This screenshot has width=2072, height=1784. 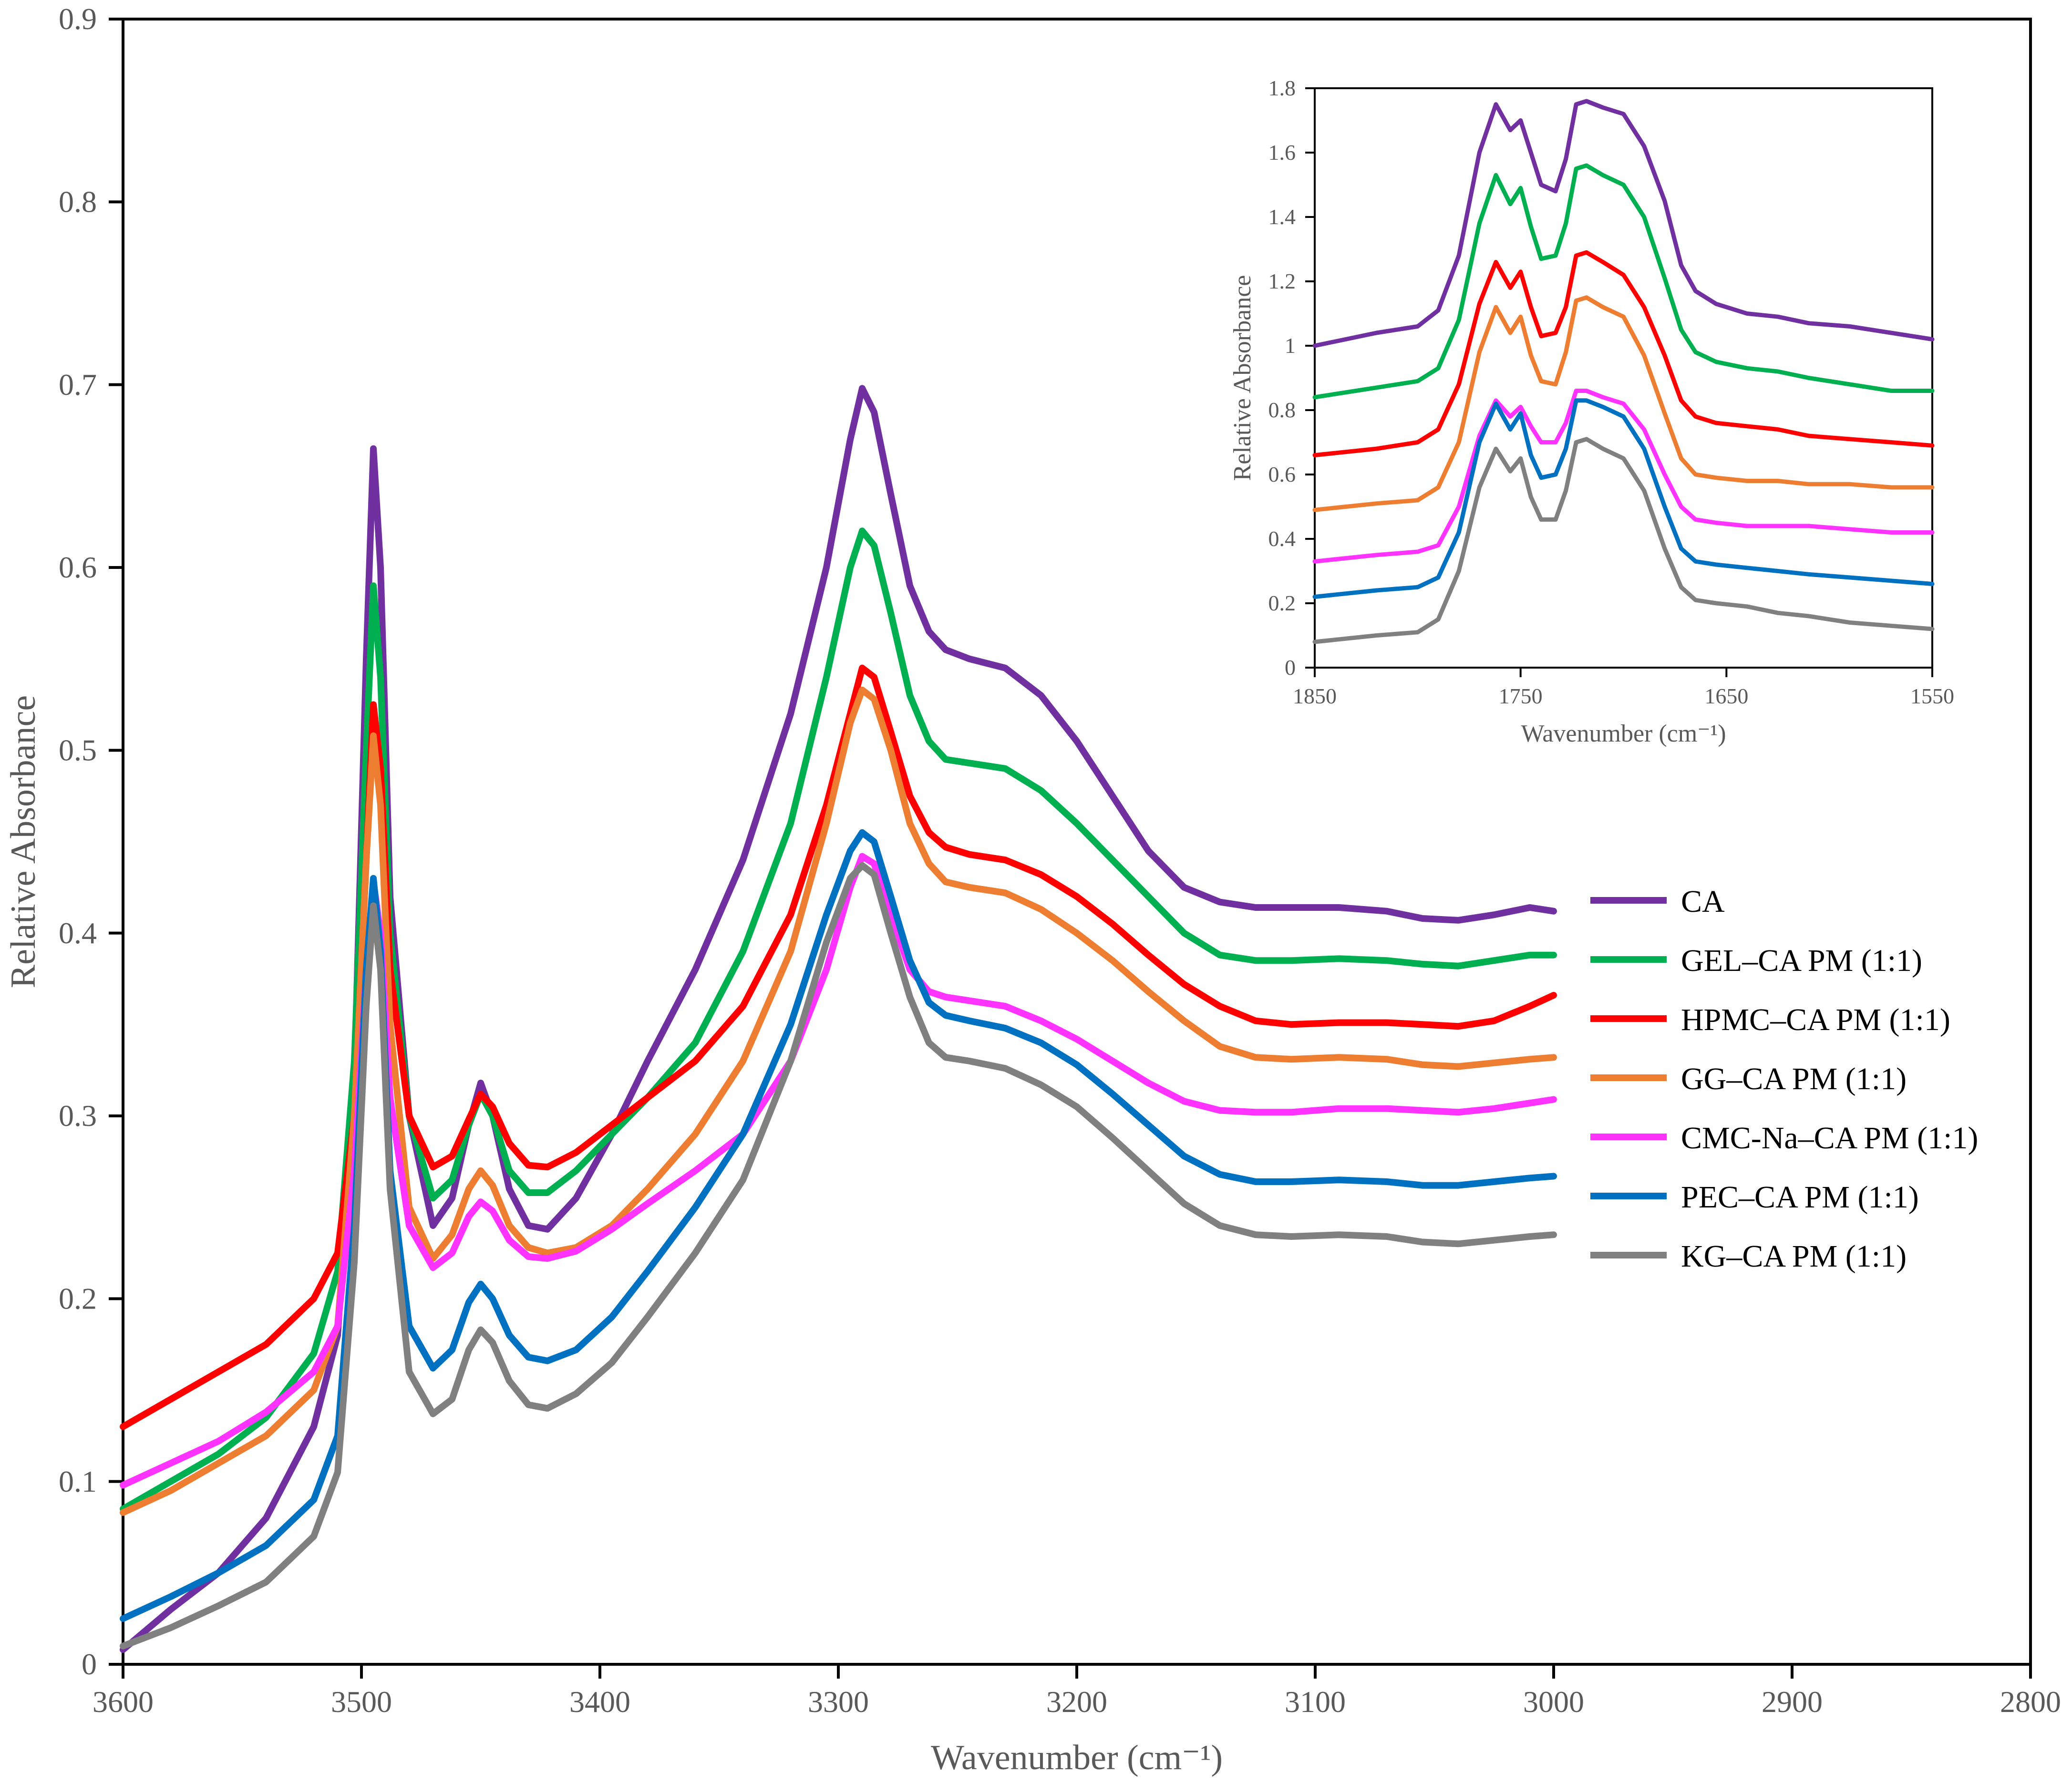 What do you see at coordinates (1282, 603) in the screenshot?
I see `inset-y-tick-label: 0.2` at bounding box center [1282, 603].